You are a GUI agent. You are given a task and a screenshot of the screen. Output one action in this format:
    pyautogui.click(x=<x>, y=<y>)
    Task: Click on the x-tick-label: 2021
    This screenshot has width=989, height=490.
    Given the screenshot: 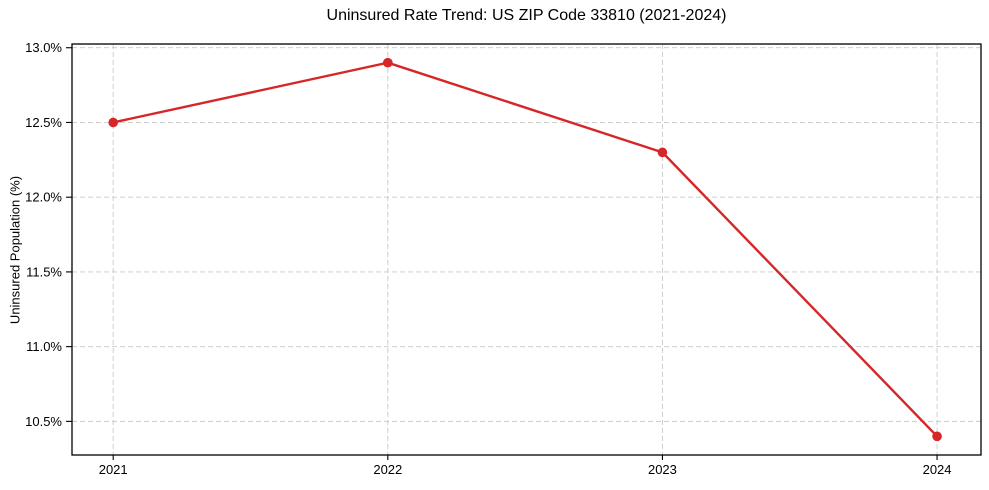 What is the action you would take?
    pyautogui.click(x=113, y=469)
    